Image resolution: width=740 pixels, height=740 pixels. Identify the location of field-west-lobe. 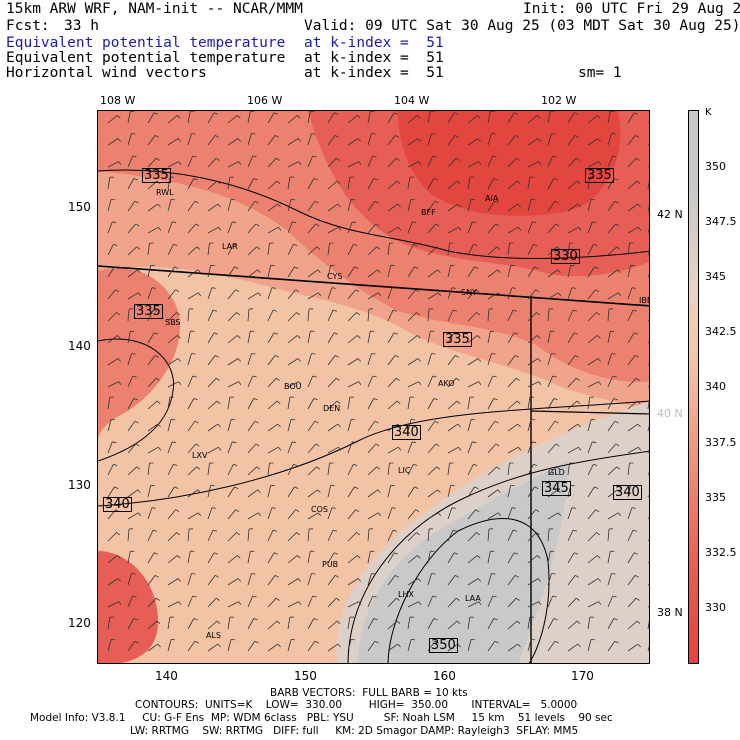
(139, 354).